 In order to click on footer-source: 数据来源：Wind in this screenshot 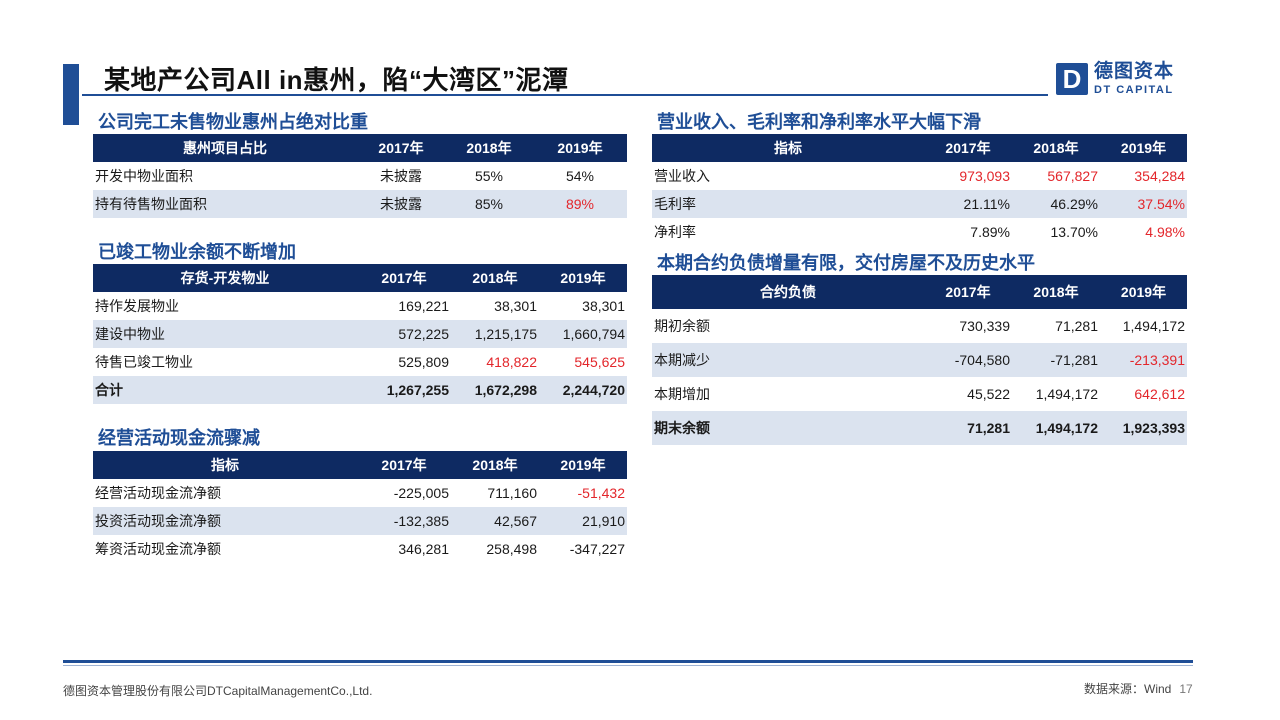, I will do `click(1128, 689)`.